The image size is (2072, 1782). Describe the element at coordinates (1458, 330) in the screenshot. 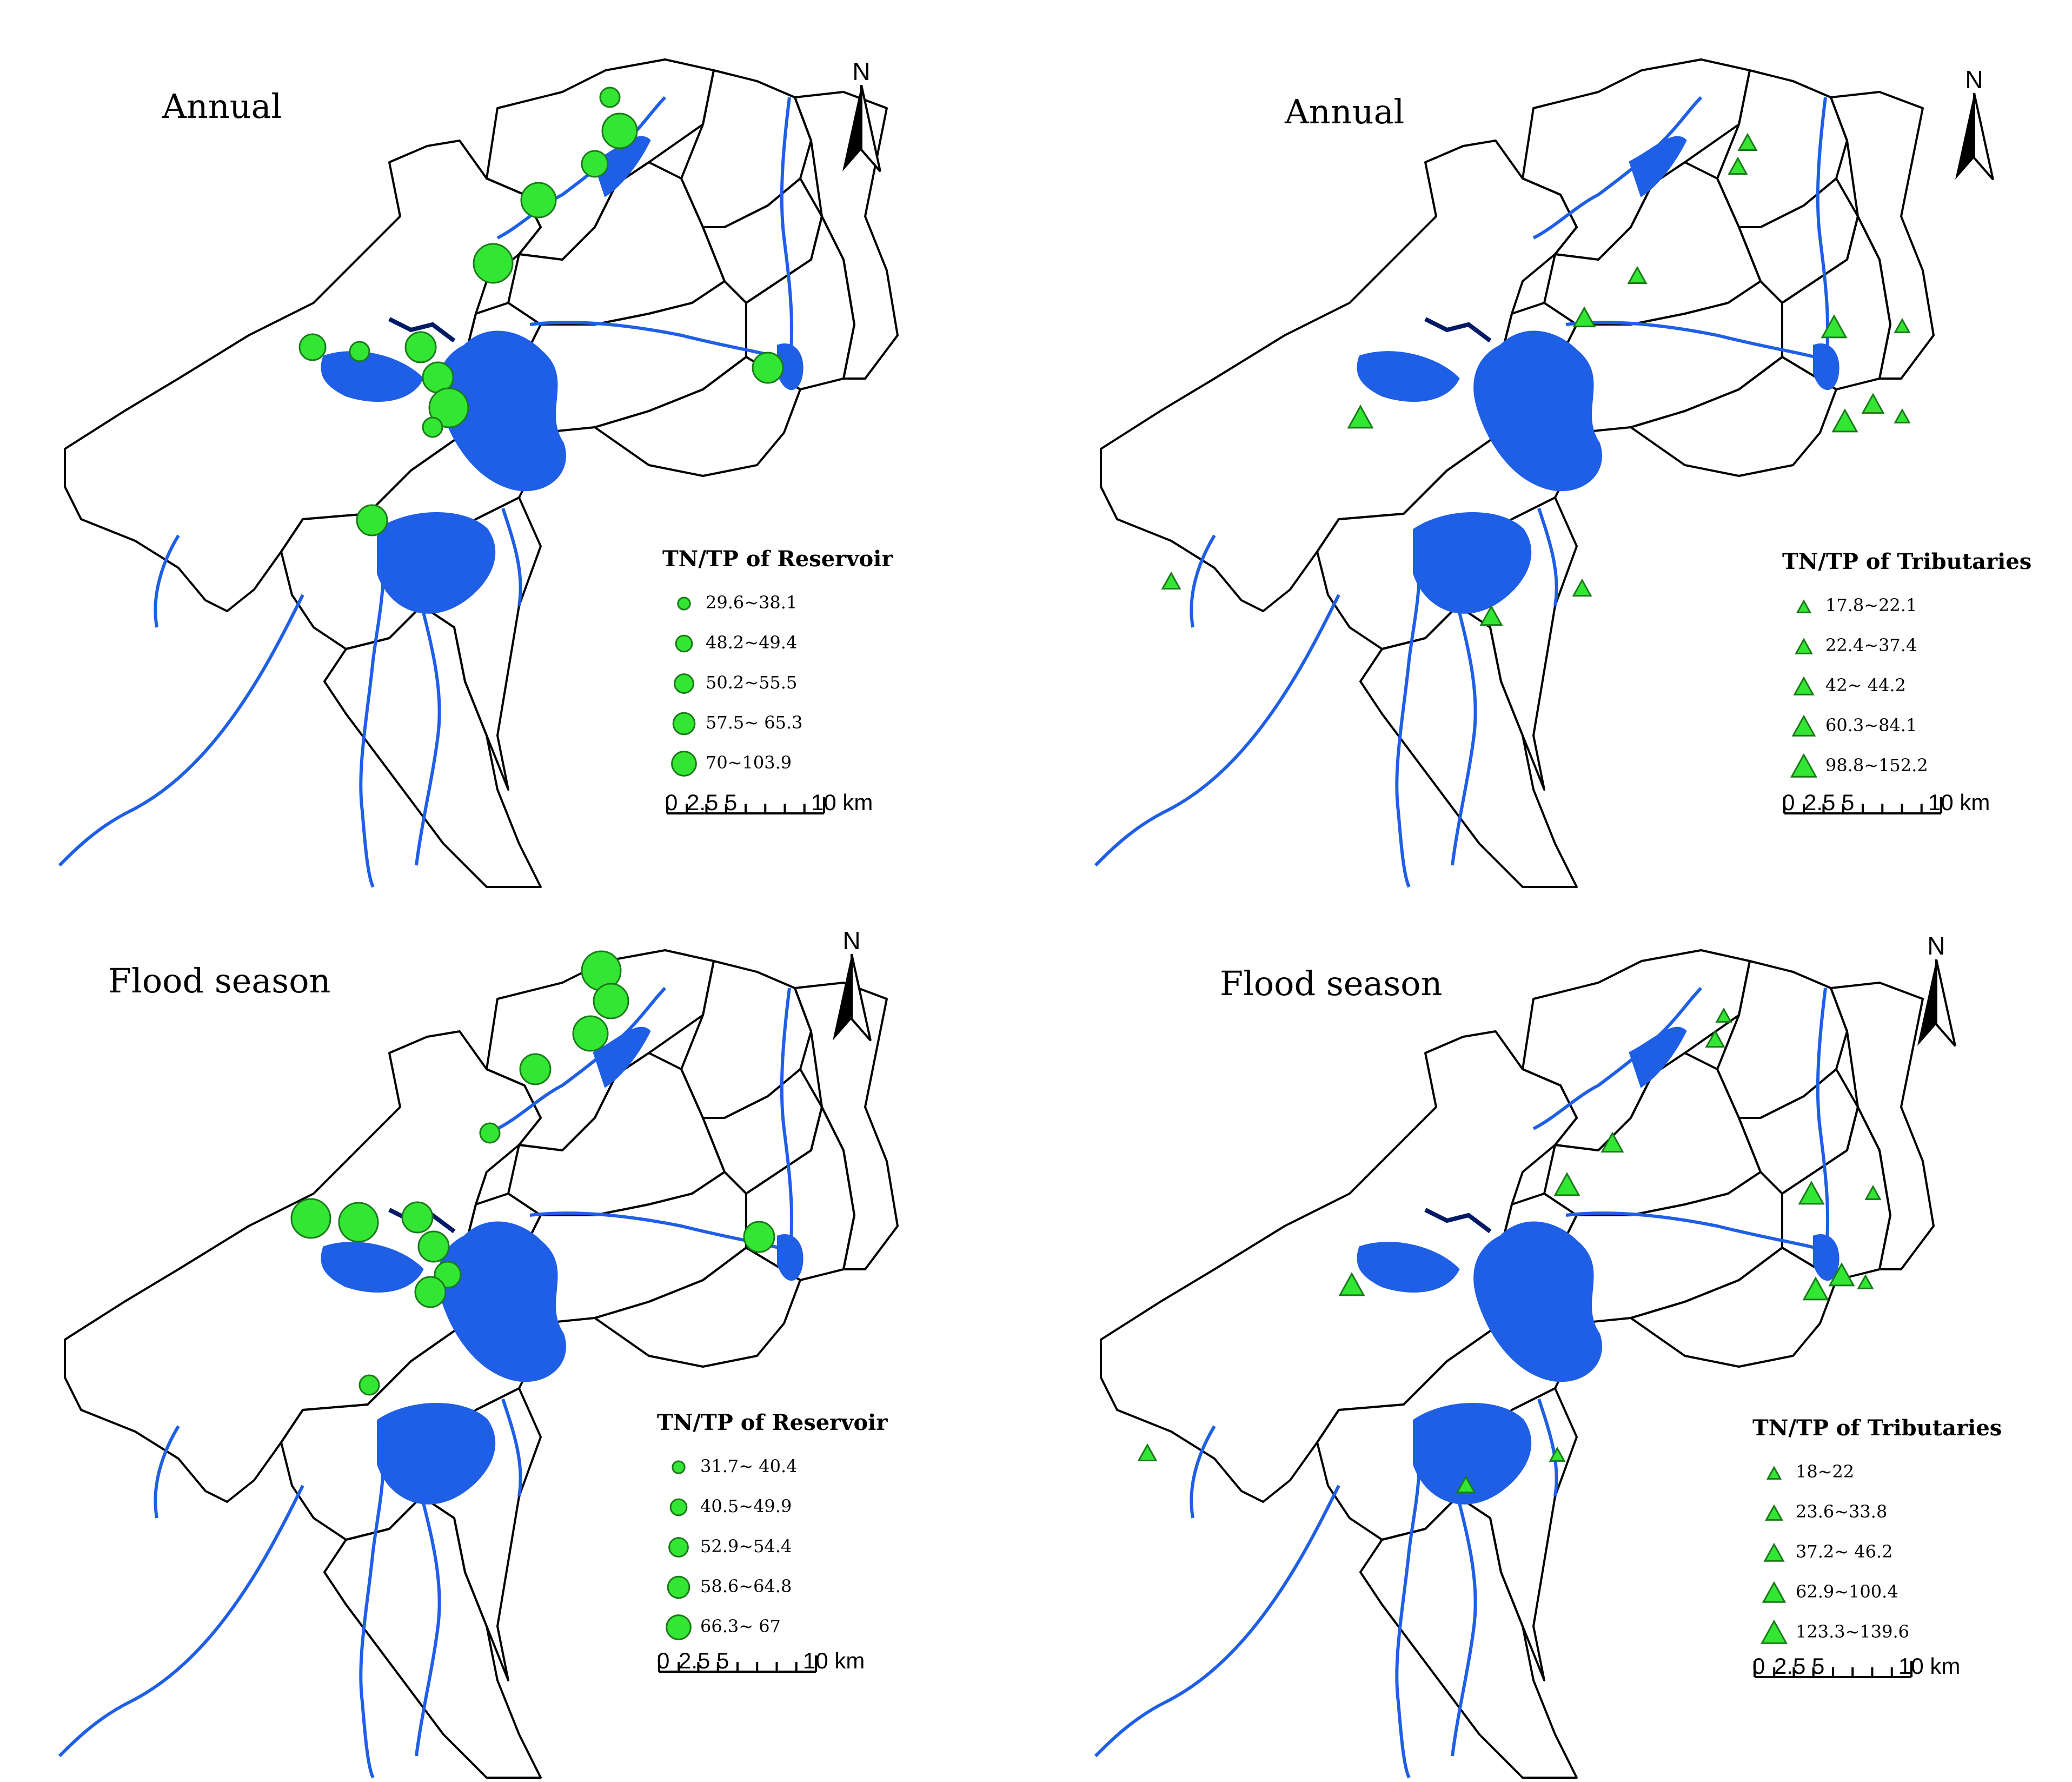

I see `dam-structure` at that location.